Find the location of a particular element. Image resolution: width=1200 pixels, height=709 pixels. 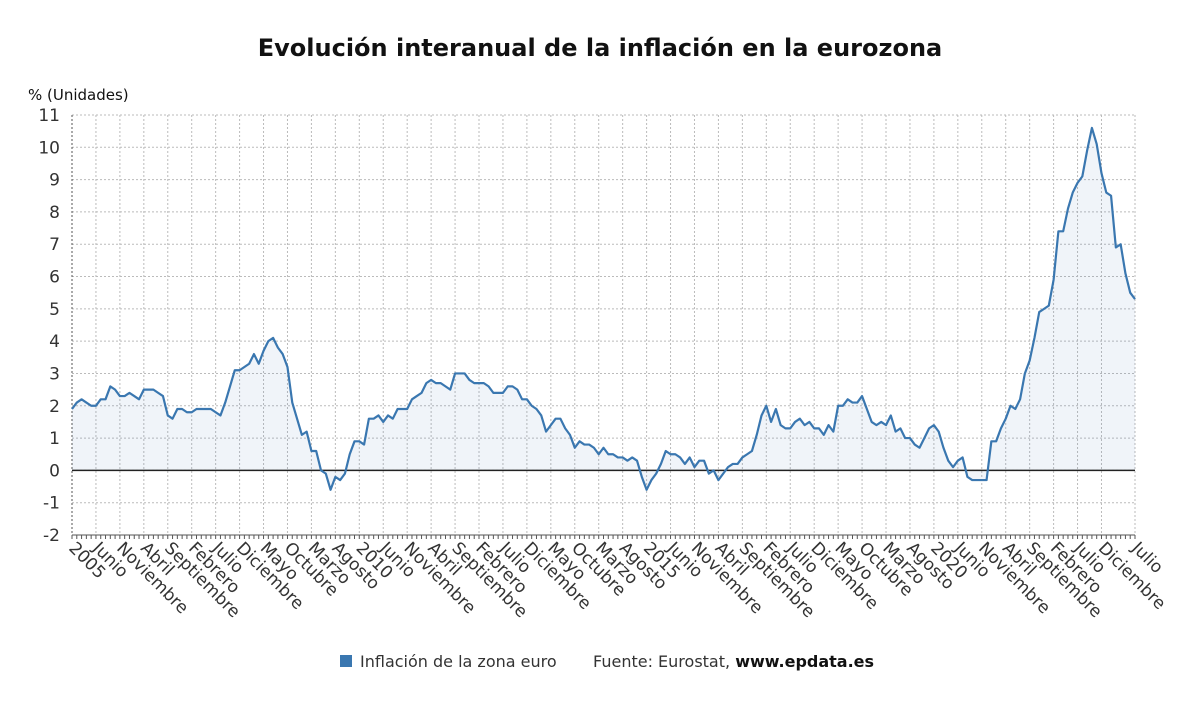

y-tick-label: -1 is located at coordinates (51, 504).